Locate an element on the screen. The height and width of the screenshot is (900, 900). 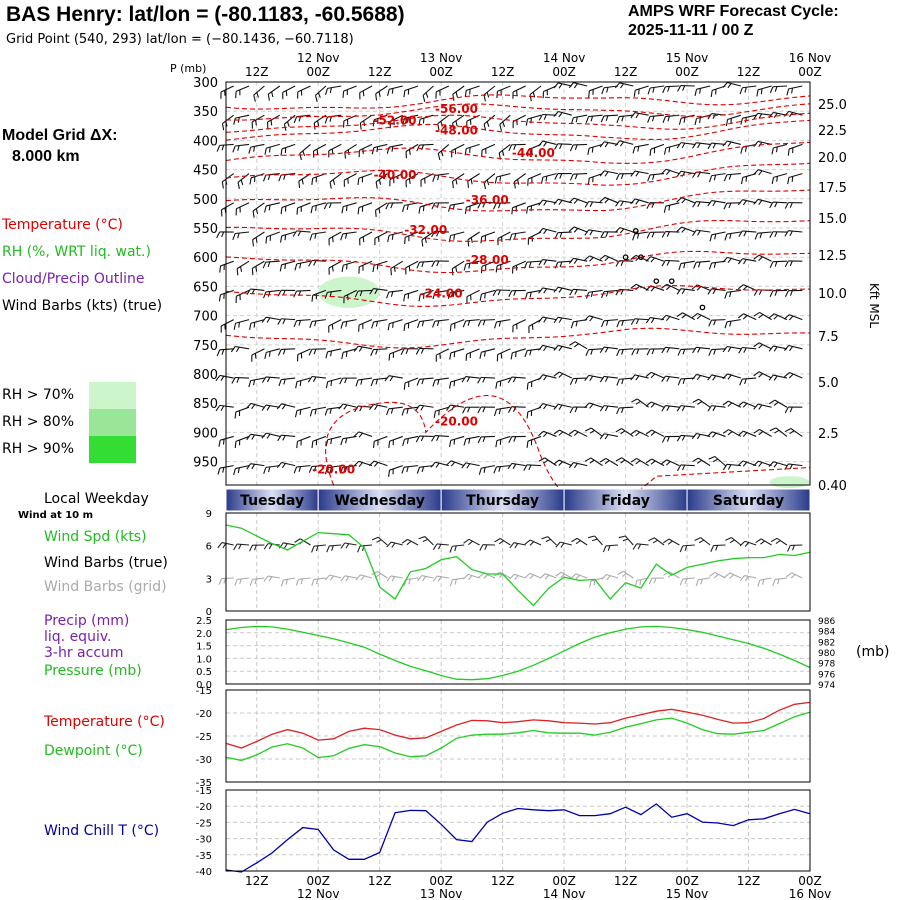
pressure-tick-label: 974 is located at coordinates (826, 686).